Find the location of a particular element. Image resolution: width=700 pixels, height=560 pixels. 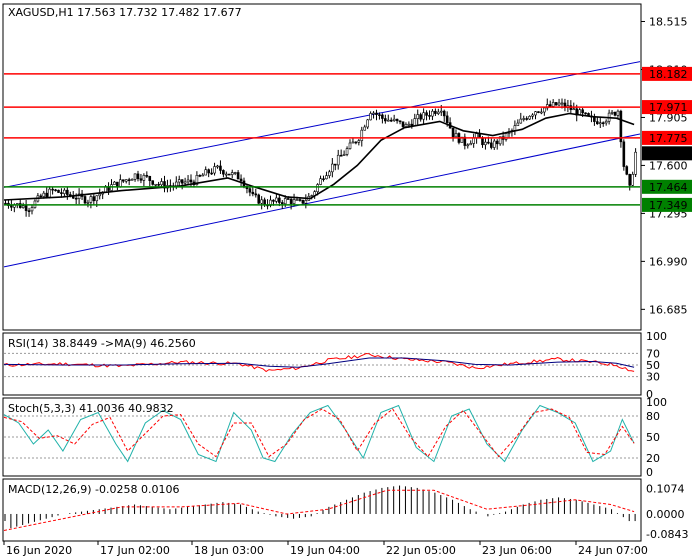

x-tick-label: 18 Jun 03:00 is located at coordinates (229, 550).